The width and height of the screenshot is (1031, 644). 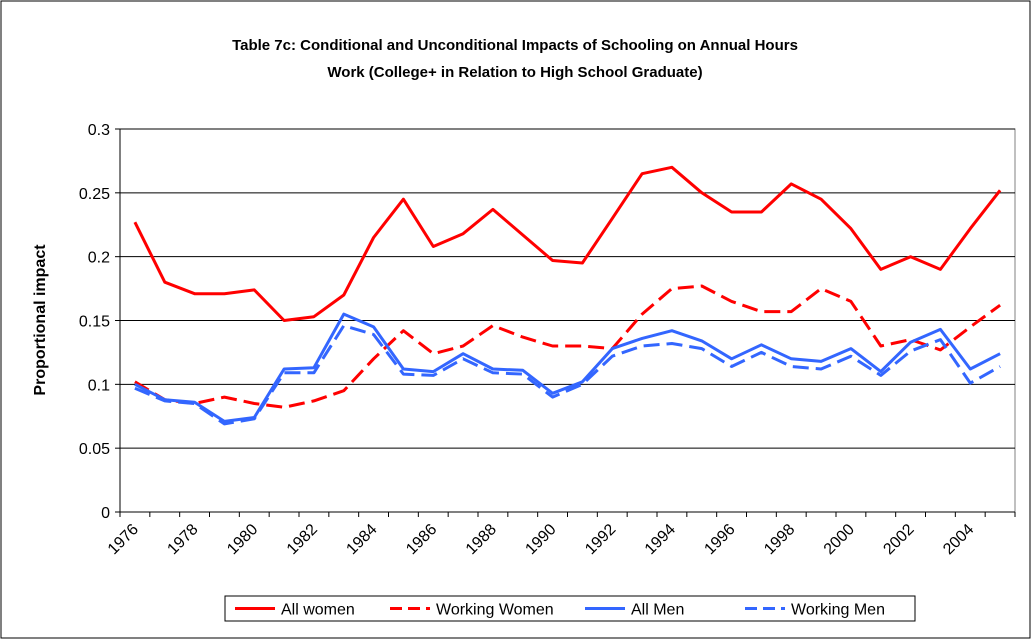 What do you see at coordinates (94, 194) in the screenshot?
I see `y-tick-label: 0.25` at bounding box center [94, 194].